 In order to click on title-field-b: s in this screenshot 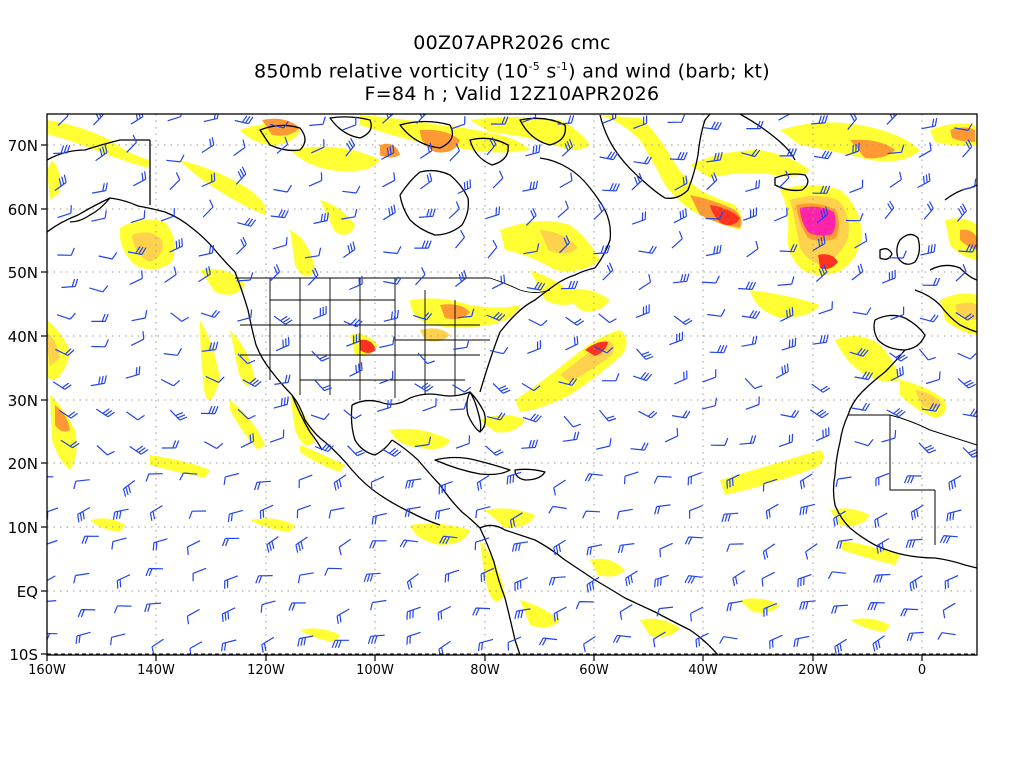, I will do `click(548, 71)`.